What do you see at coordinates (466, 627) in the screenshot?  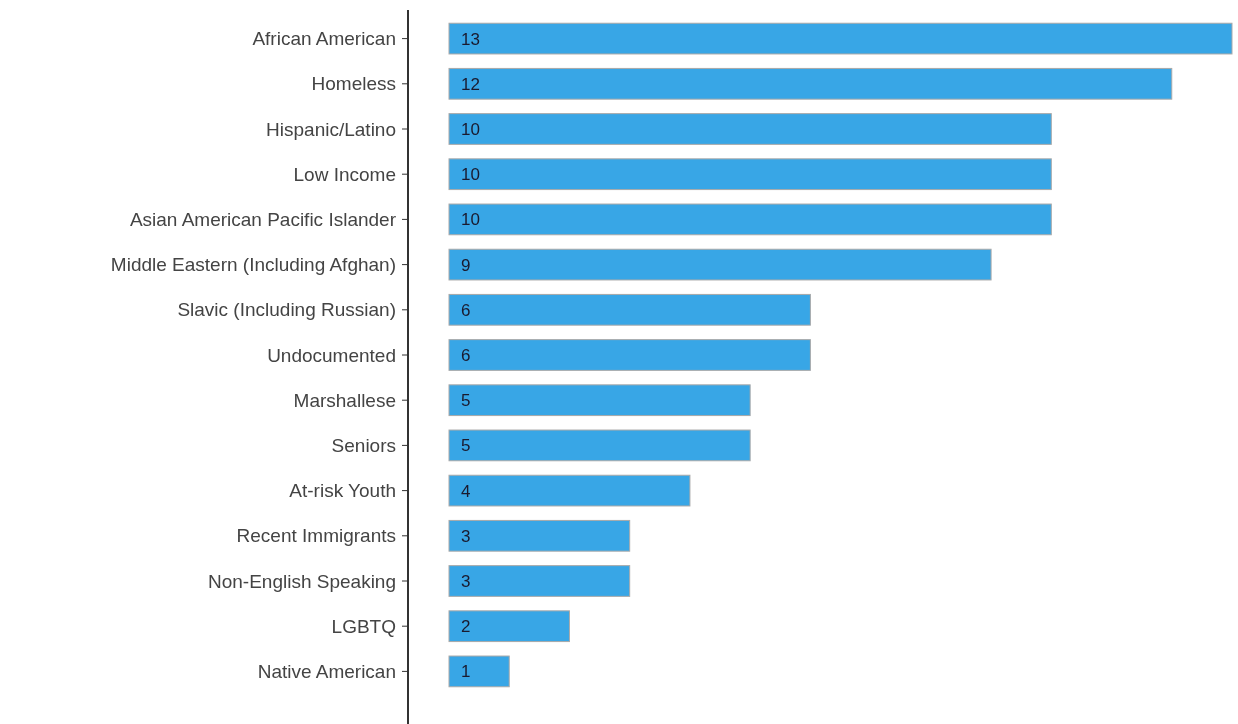 I see `data-label: 2` at bounding box center [466, 627].